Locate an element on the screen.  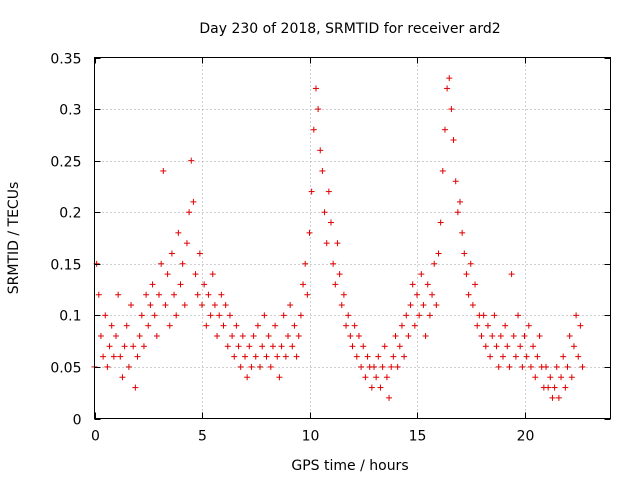
x-tick-labels: 0 5 10 15 20 is located at coordinates (312, 437).